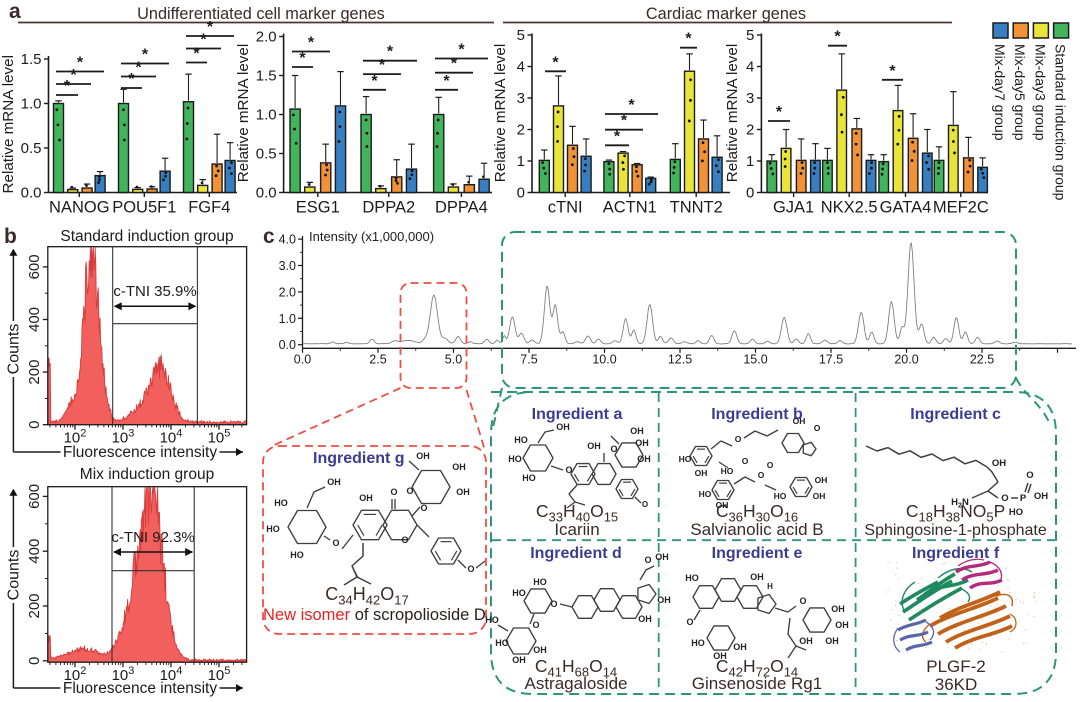  What do you see at coordinates (956, 666) in the screenshot?
I see `svg-text: PLGF-2` at bounding box center [956, 666].